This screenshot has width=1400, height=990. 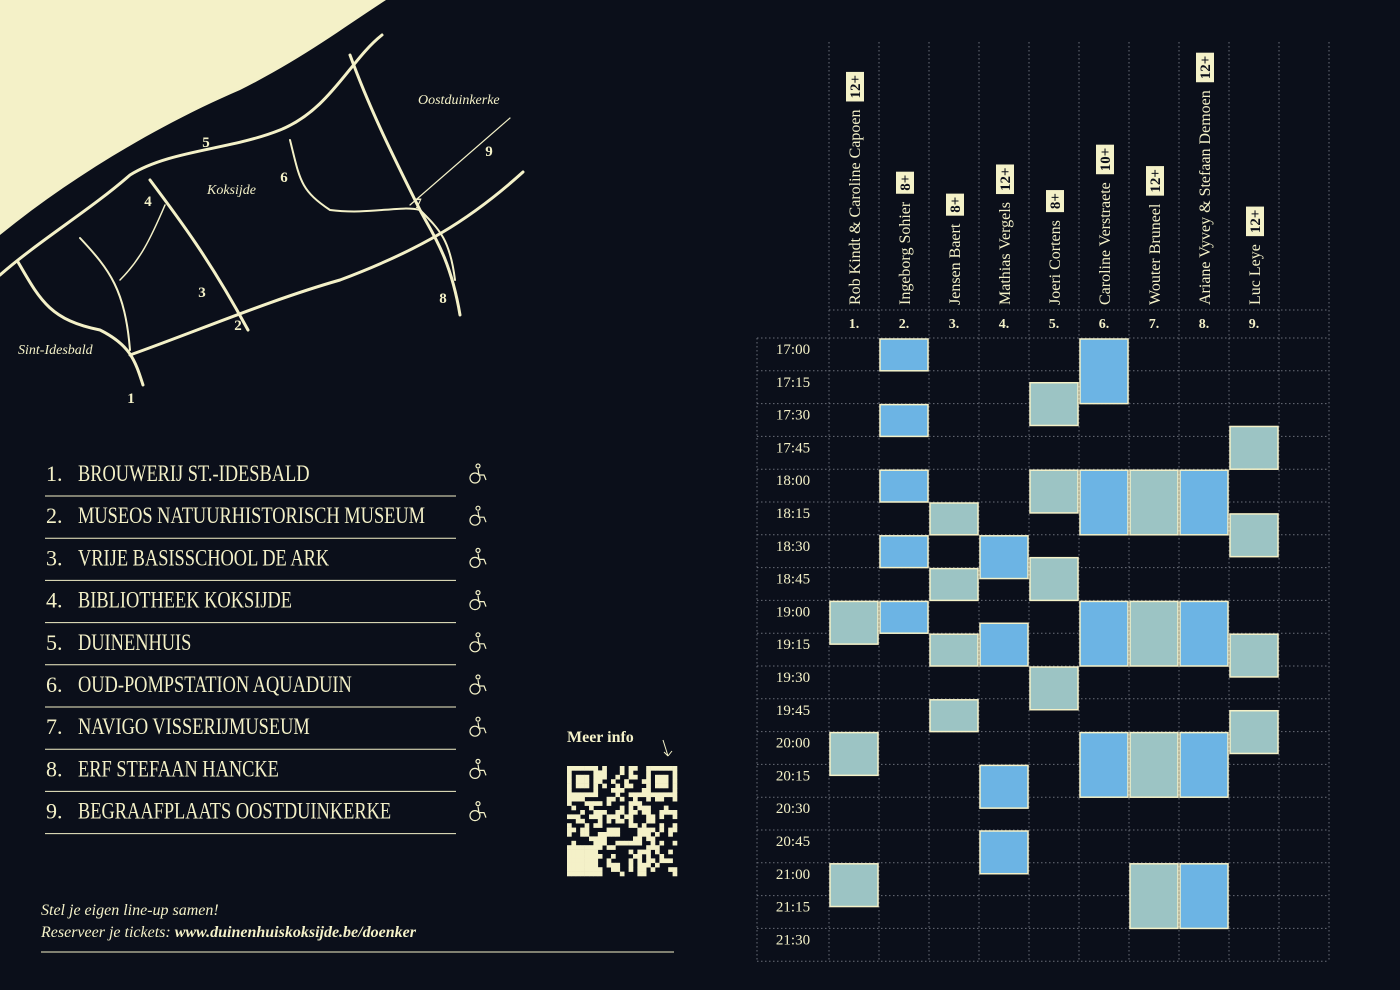 What do you see at coordinates (905, 253) in the screenshot?
I see `artist-name: Ingeborg Sohier` at bounding box center [905, 253].